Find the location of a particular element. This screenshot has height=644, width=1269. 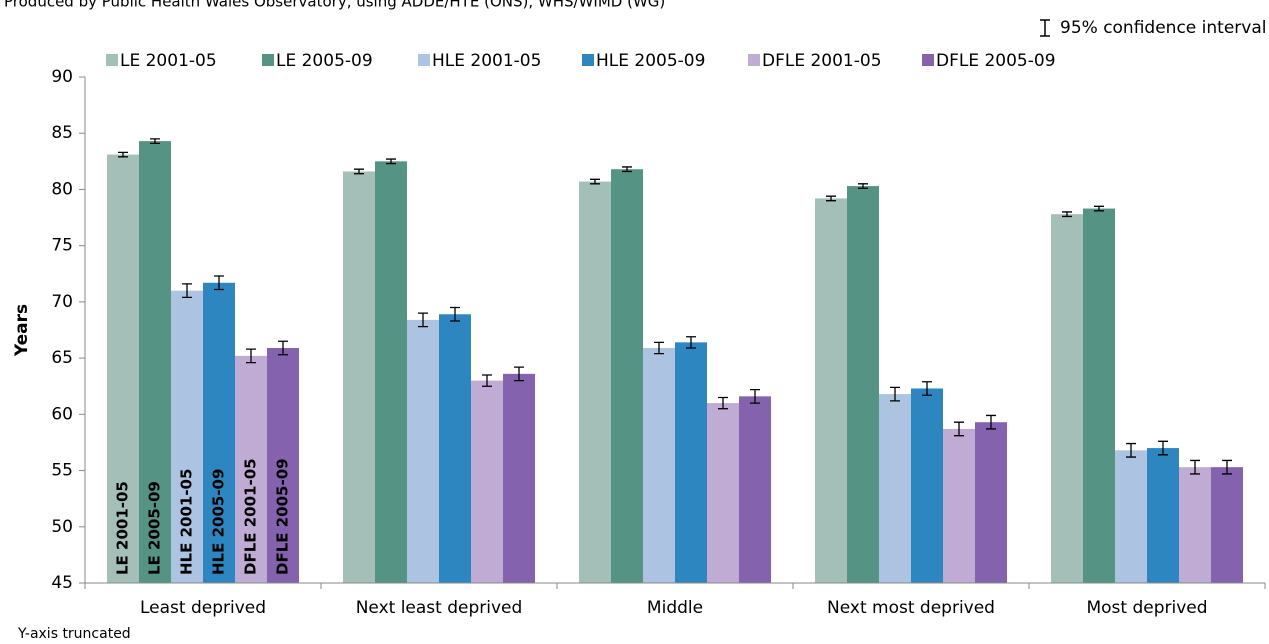

y-tick-label: 45 is located at coordinates (62, 583).